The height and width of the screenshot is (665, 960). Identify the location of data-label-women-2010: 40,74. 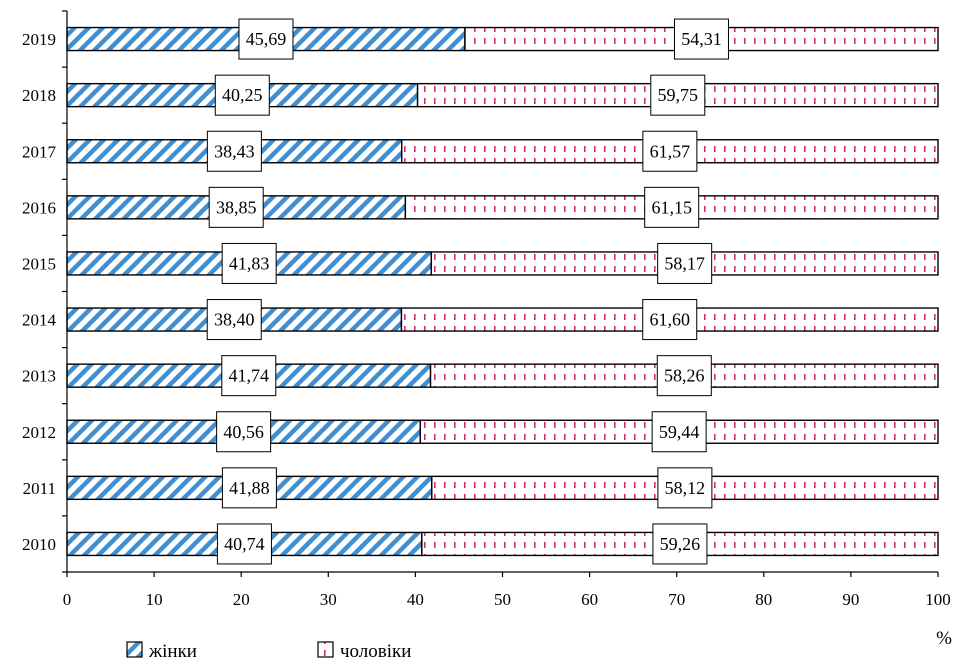
(244, 544).